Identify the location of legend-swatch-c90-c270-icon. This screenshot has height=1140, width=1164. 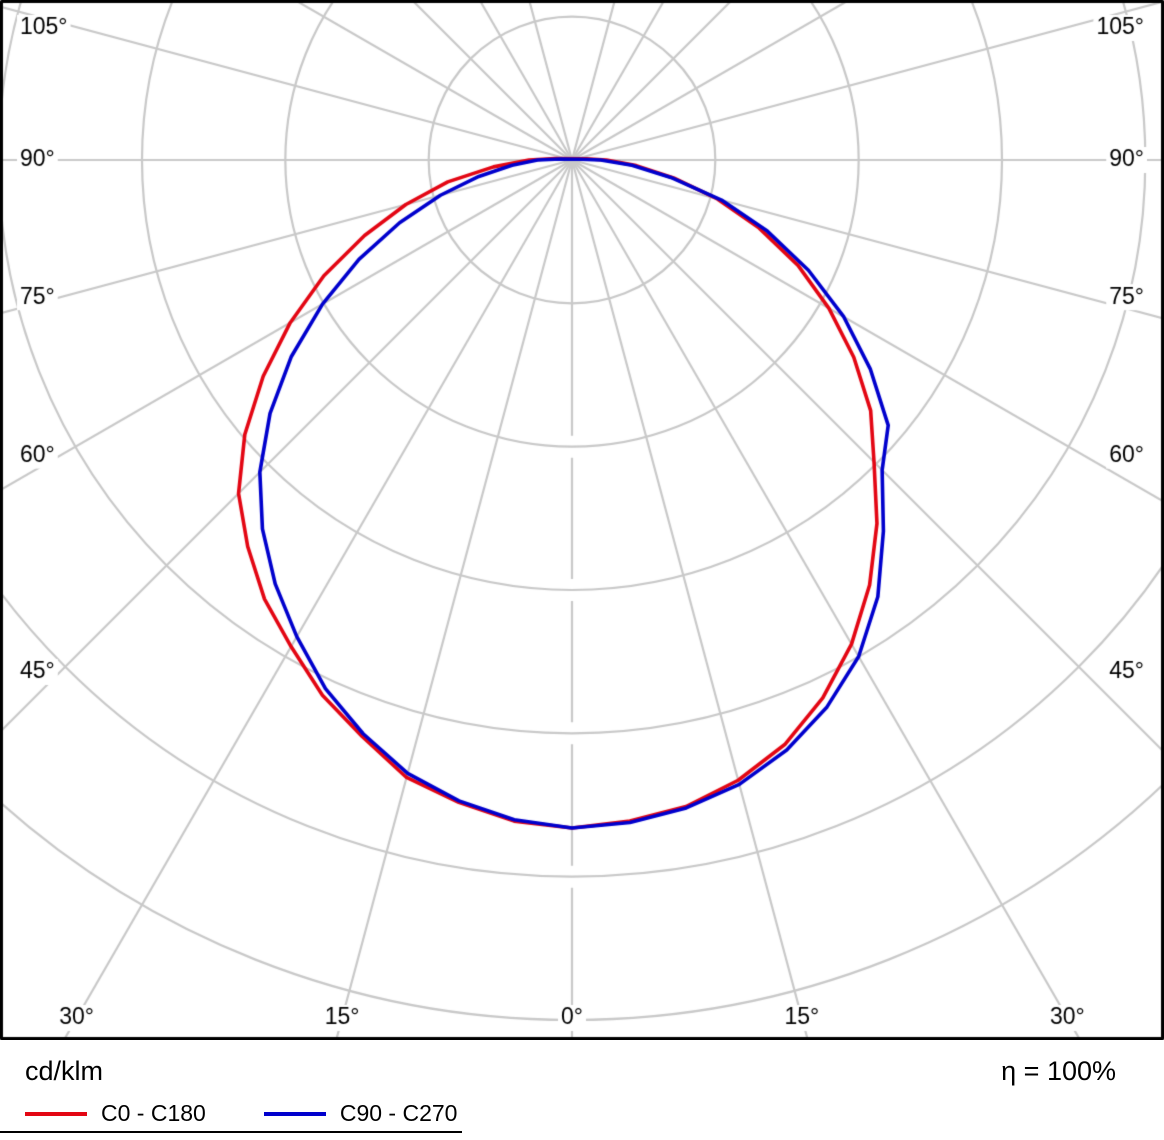
(294, 1113).